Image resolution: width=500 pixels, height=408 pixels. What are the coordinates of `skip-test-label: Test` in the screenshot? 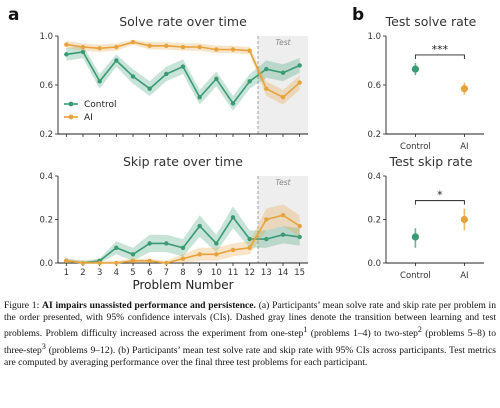 It's located at (283, 182).